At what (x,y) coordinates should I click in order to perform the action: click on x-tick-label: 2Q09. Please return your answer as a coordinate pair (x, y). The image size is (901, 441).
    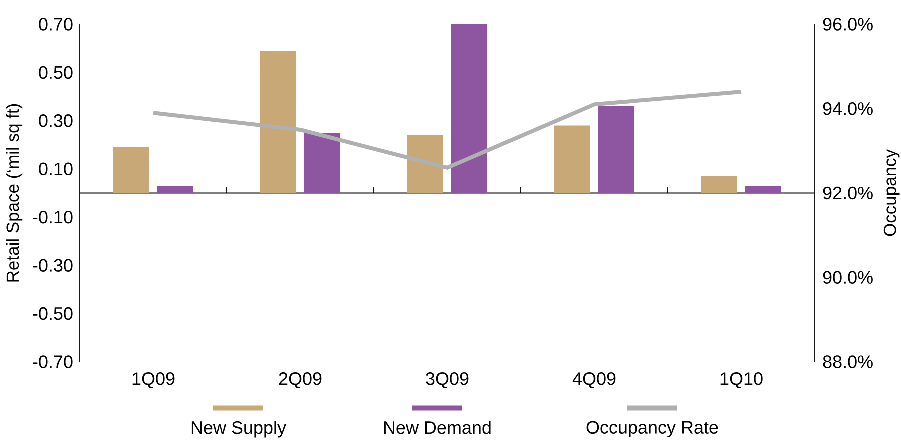
    Looking at the image, I should click on (300, 380).